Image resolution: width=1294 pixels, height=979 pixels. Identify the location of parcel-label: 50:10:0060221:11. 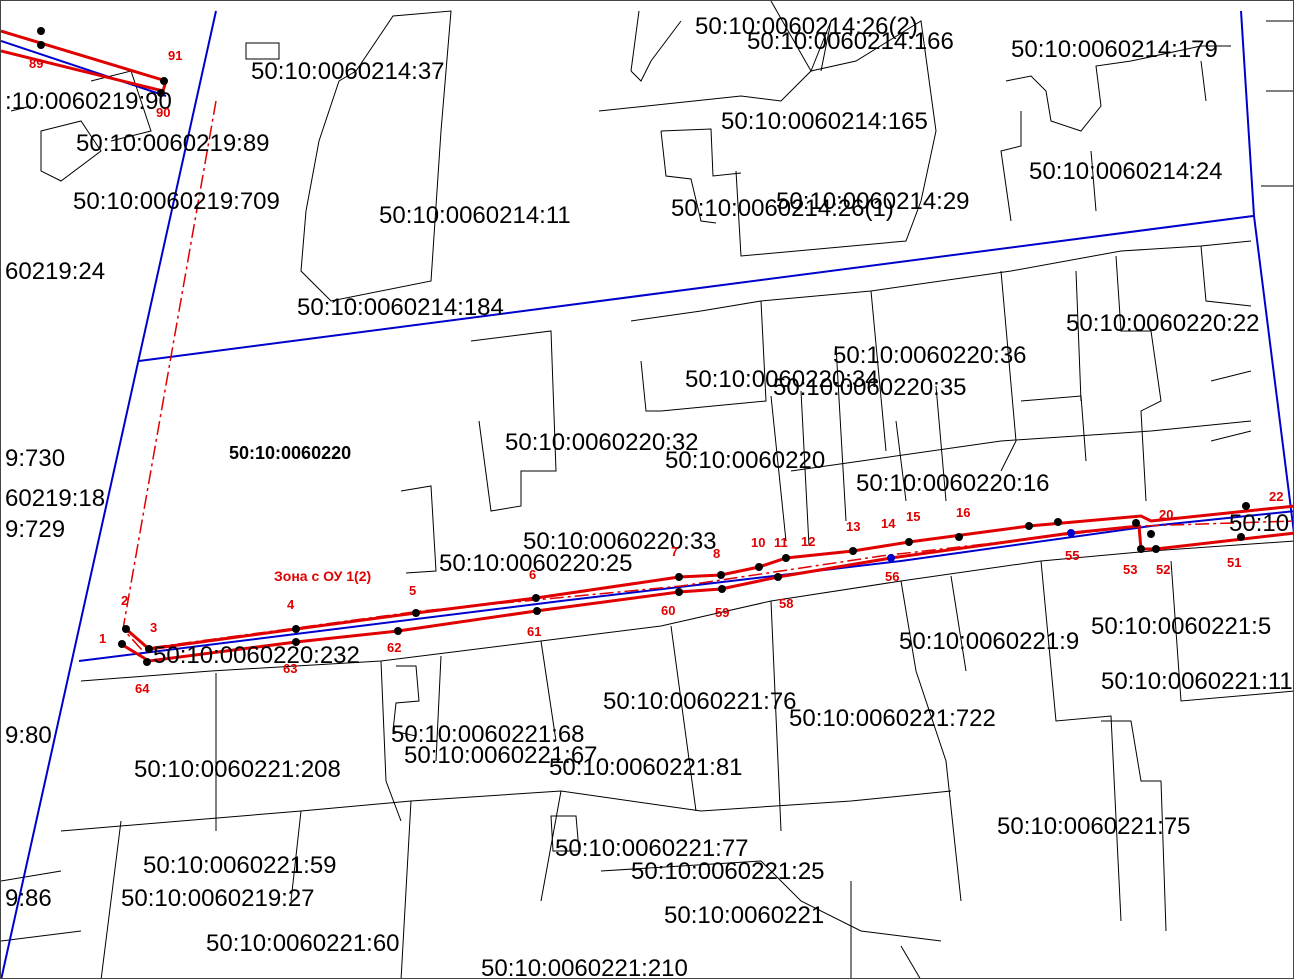
(1197, 681).